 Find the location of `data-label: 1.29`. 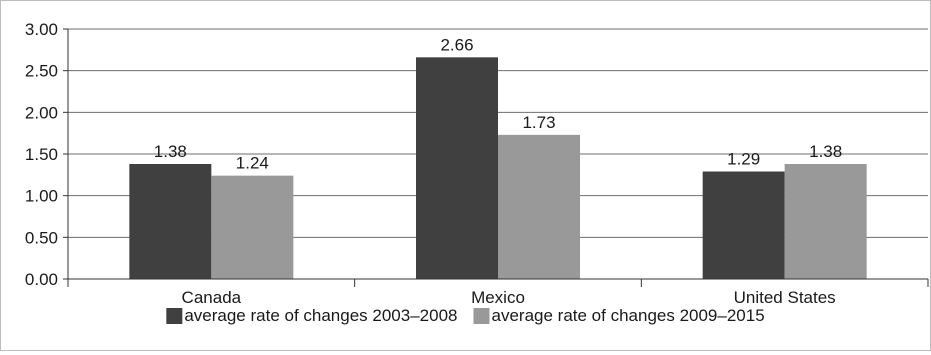

data-label: 1.29 is located at coordinates (743, 159).